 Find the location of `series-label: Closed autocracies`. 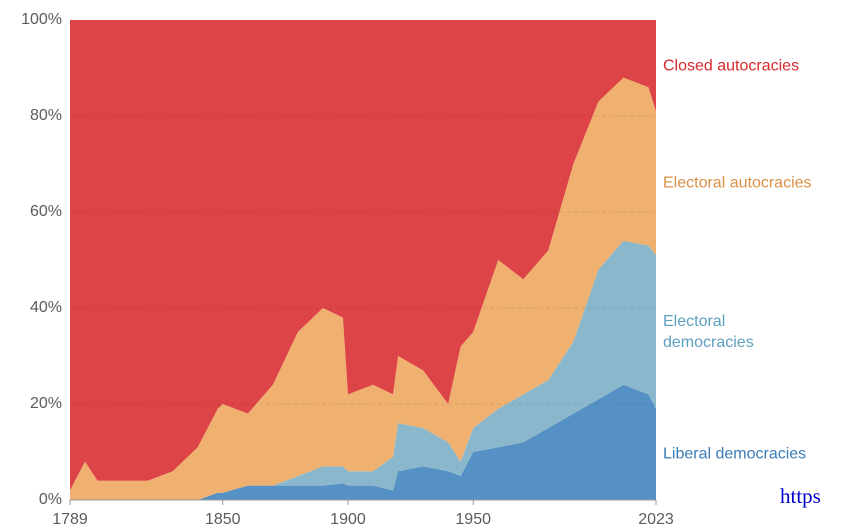

series-label: Closed autocracies is located at coordinates (731, 66).